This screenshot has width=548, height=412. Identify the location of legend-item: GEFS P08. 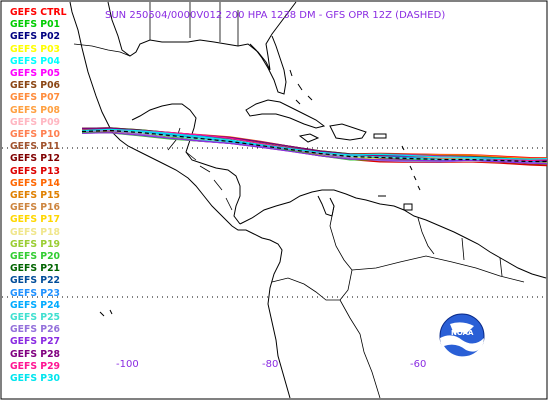
(35, 110).